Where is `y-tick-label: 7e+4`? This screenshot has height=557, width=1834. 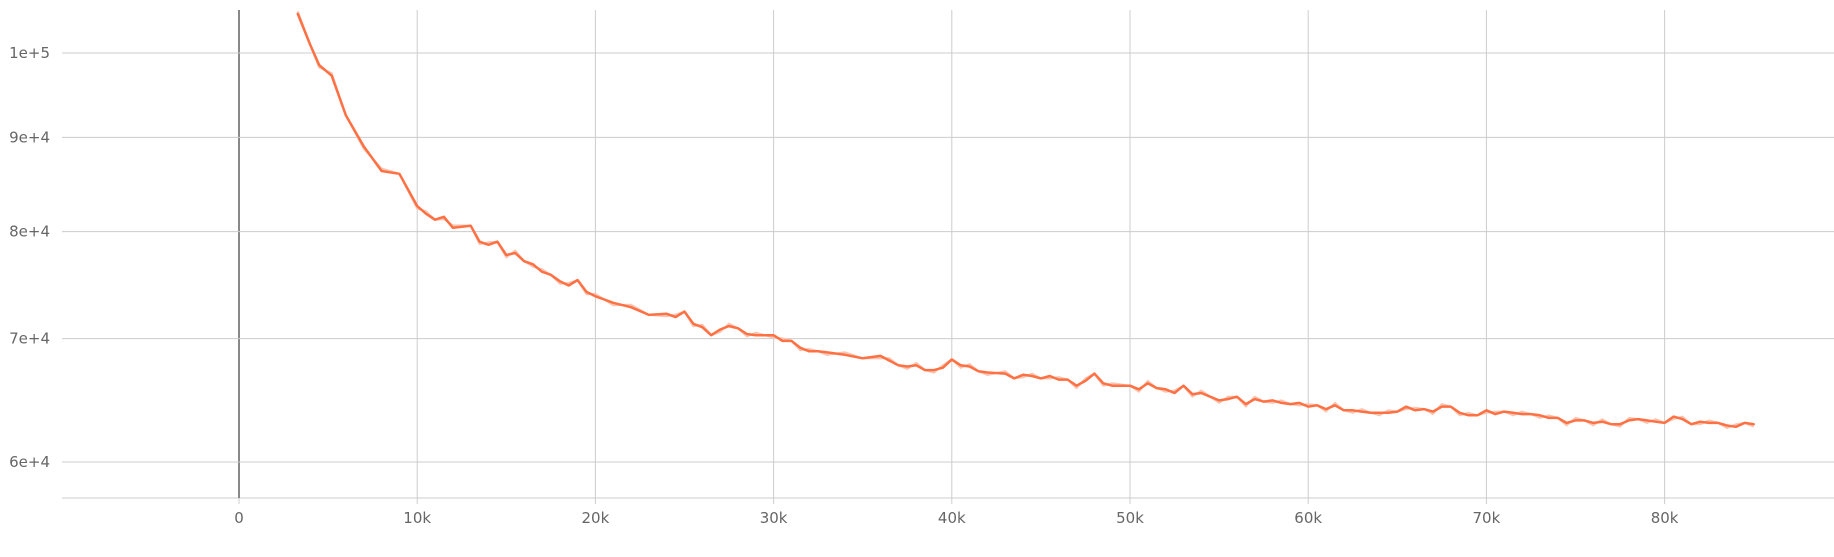 y-tick-label: 7e+4 is located at coordinates (29, 339).